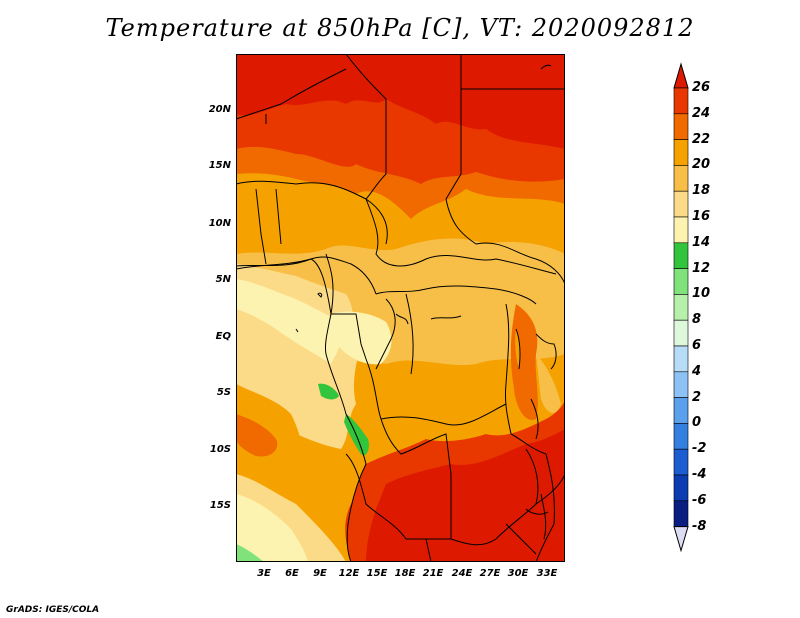 The width and height of the screenshot is (800, 618). Describe the element at coordinates (518, 573) in the screenshot. I see `lon-label-30e: 30E` at that location.